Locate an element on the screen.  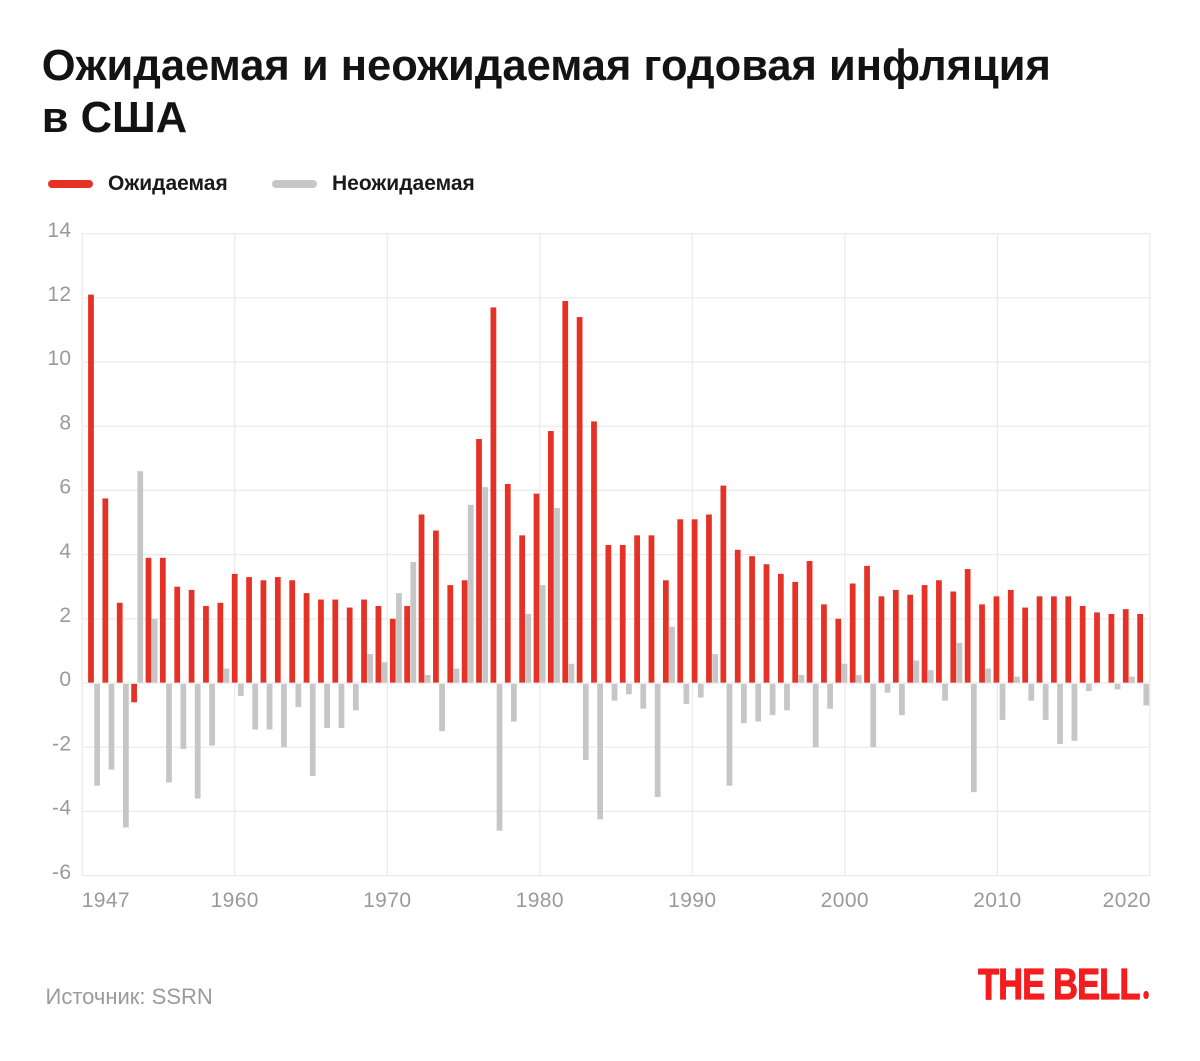
svg-text: 6 is located at coordinates (65, 487).